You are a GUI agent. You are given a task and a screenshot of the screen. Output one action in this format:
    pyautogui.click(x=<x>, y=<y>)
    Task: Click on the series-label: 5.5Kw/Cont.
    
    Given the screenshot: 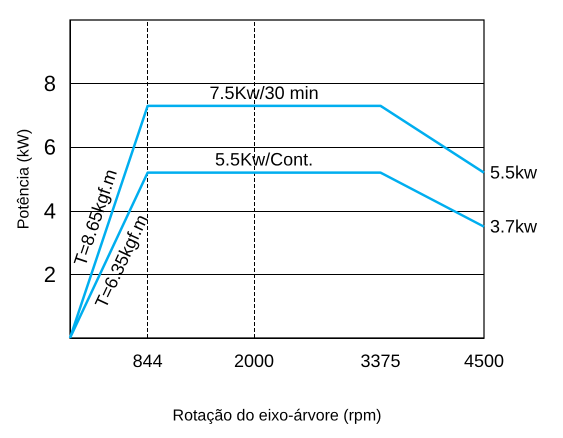 What is the action you would take?
    pyautogui.click(x=264, y=160)
    